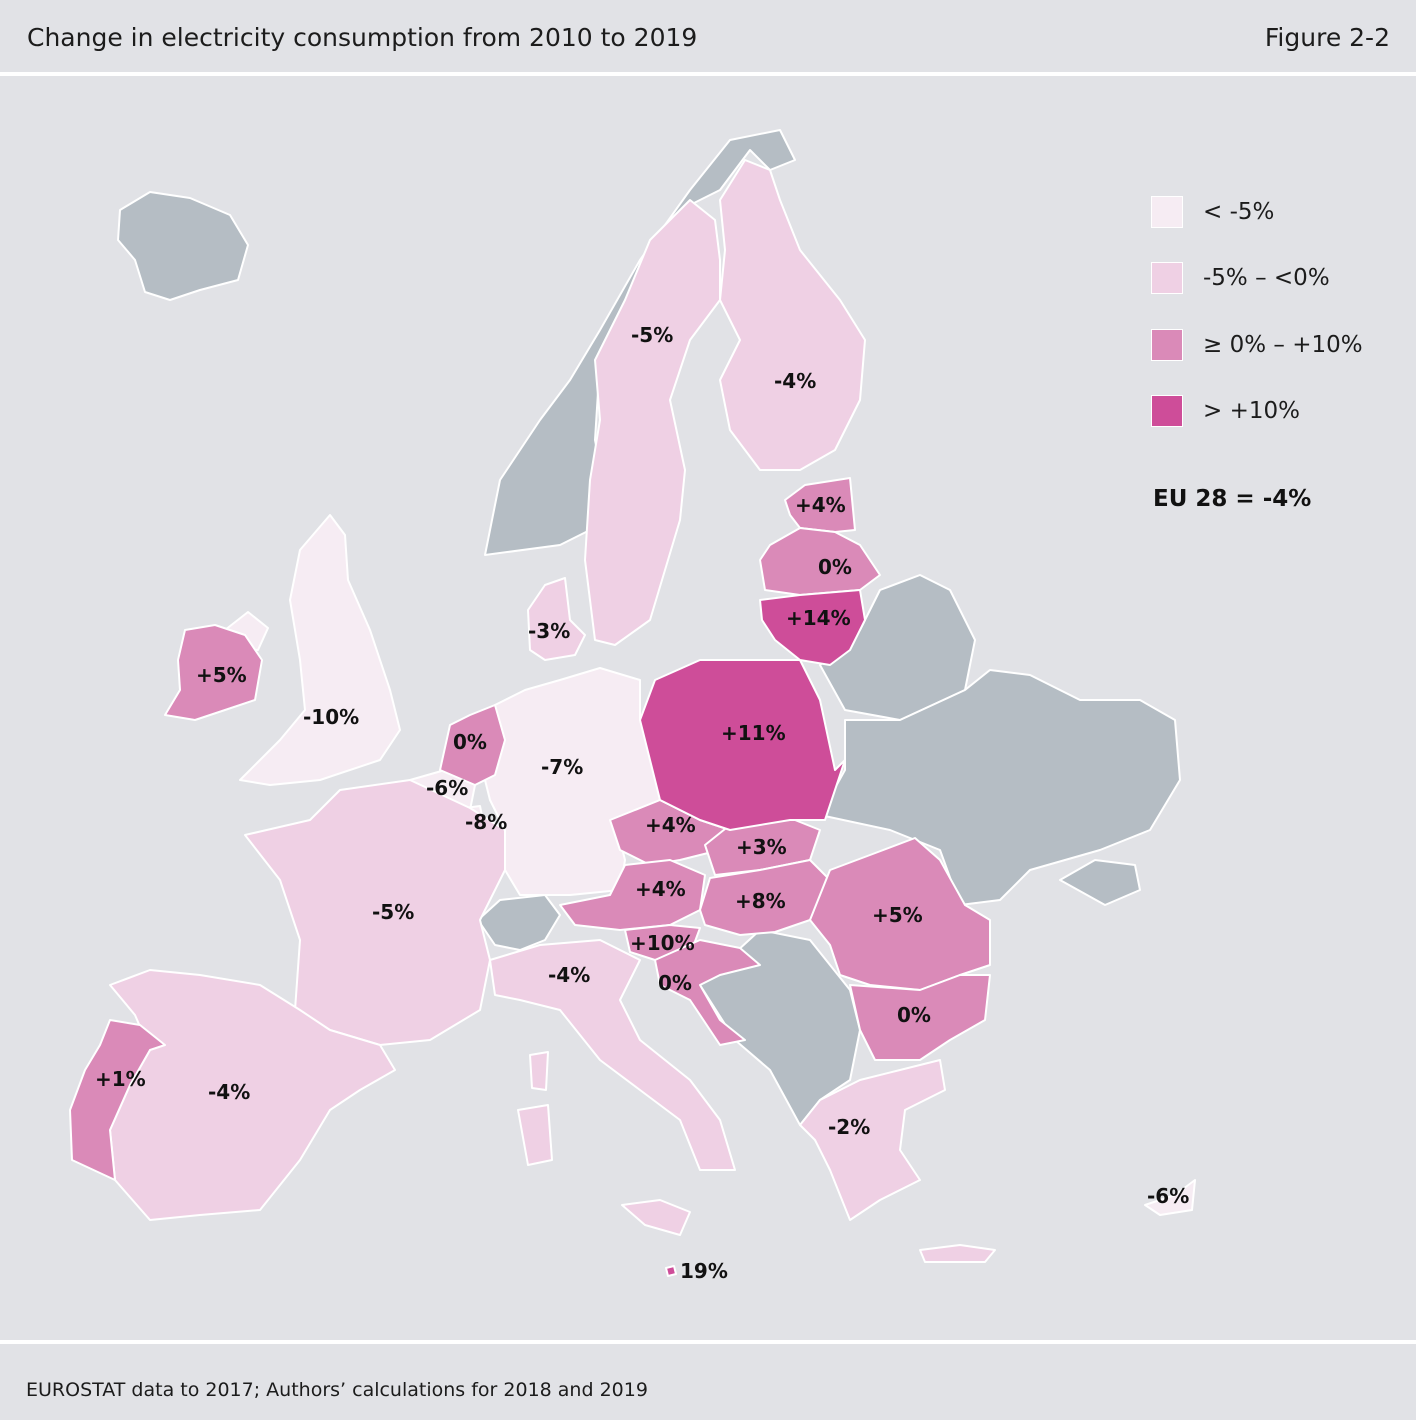  Describe the element at coordinates (539, 1071) in the screenshot. I see `country-corsica` at that location.